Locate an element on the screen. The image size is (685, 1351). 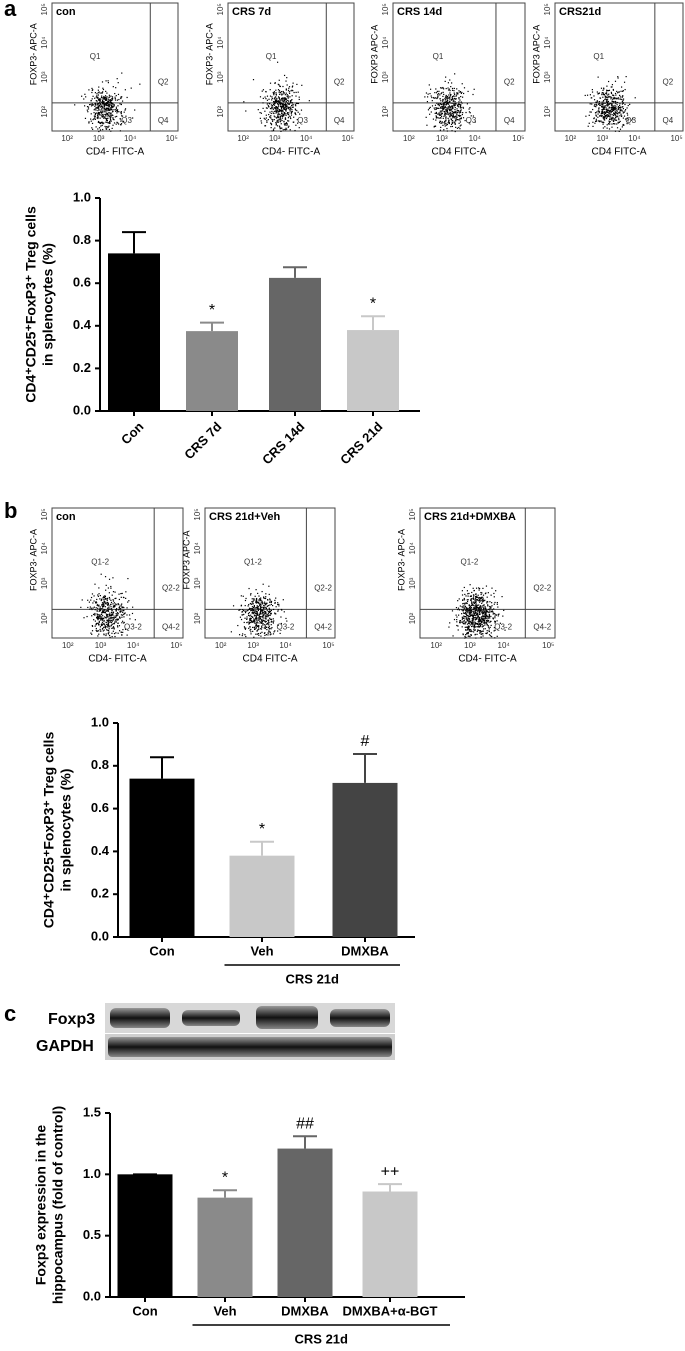
y-tick-label: 1.0 is located at coordinates (82, 196).